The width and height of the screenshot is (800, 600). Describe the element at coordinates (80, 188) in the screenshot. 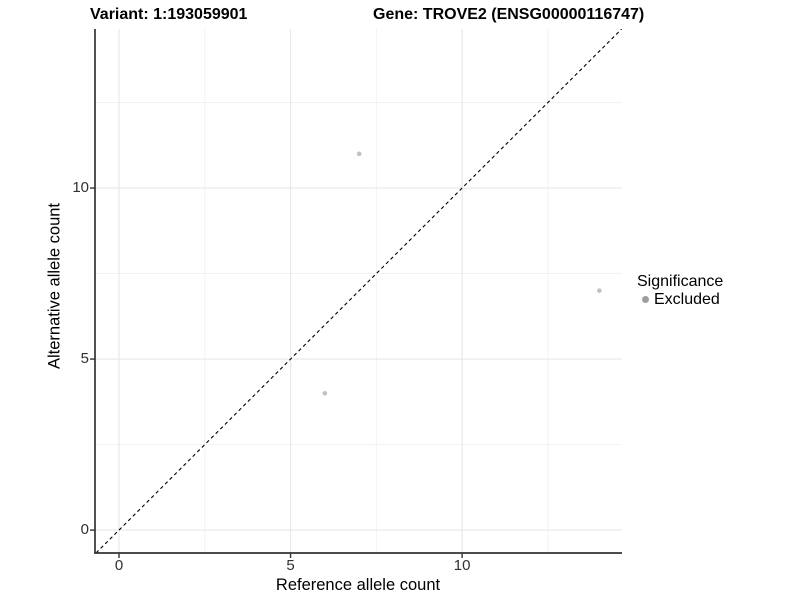

I see `y-tick-label: 10` at that location.